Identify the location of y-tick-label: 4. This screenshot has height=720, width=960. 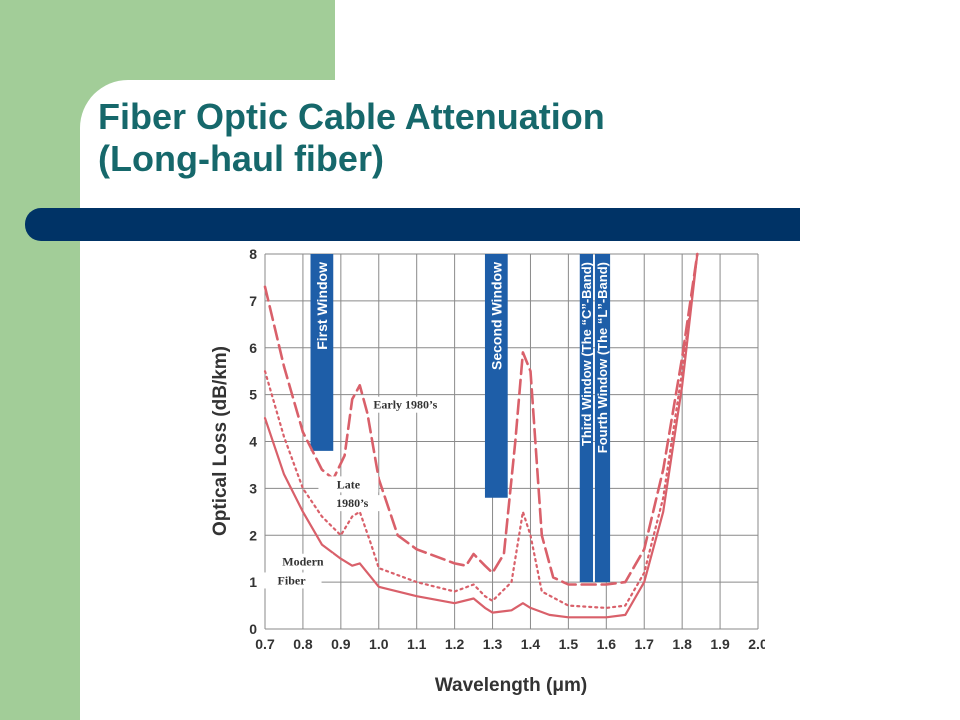
(253, 442).